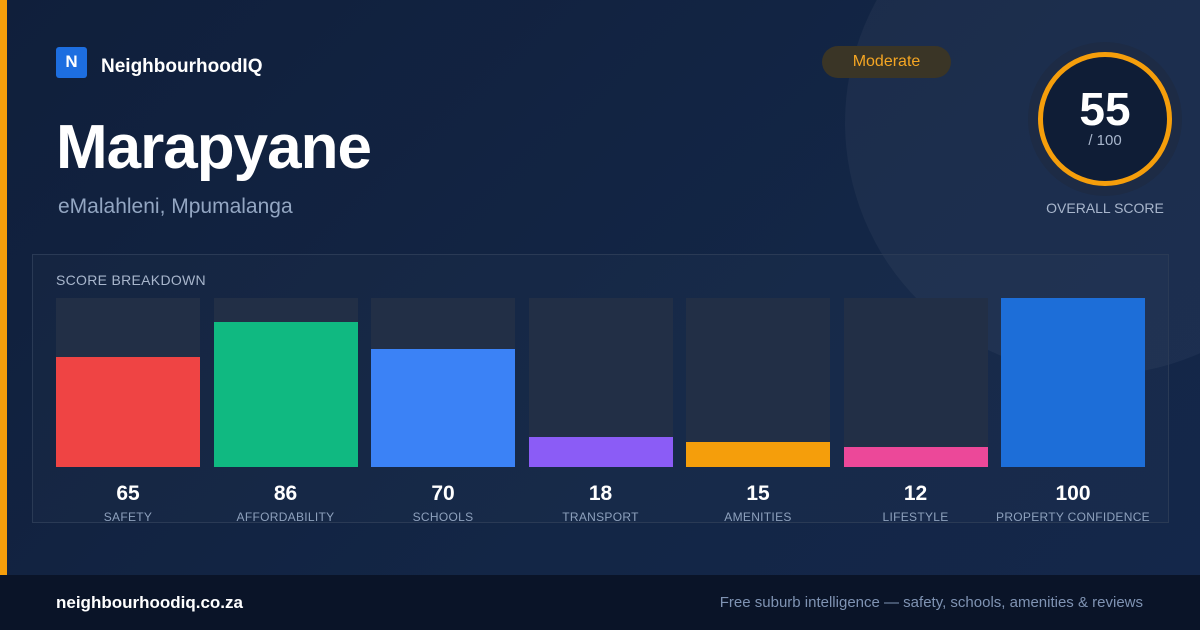 The height and width of the screenshot is (630, 1200). What do you see at coordinates (600, 493) in the screenshot?
I see `bar-value-transport: 18` at bounding box center [600, 493].